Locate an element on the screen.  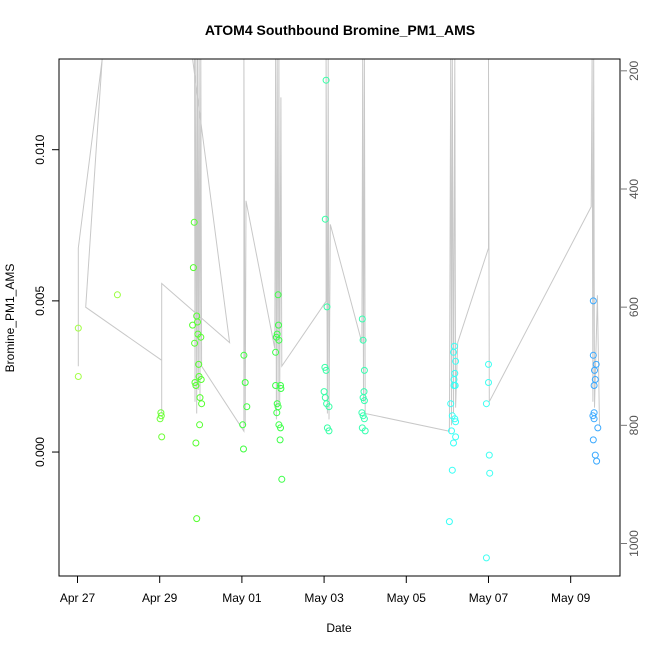
x-tick-label: May 03 is located at coordinates (324, 598).